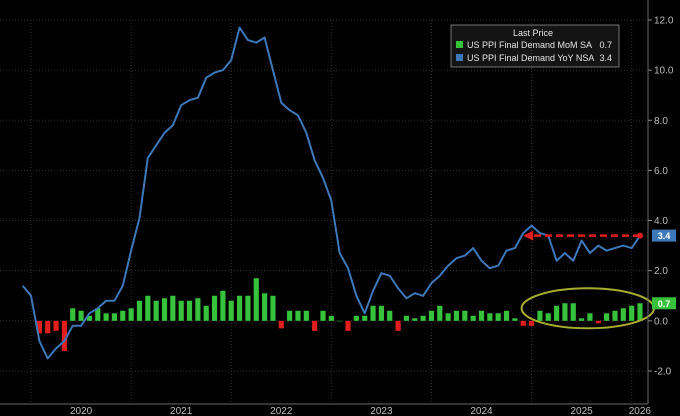  What do you see at coordinates (533, 33) in the screenshot?
I see `legend-title: Last Price` at bounding box center [533, 33].